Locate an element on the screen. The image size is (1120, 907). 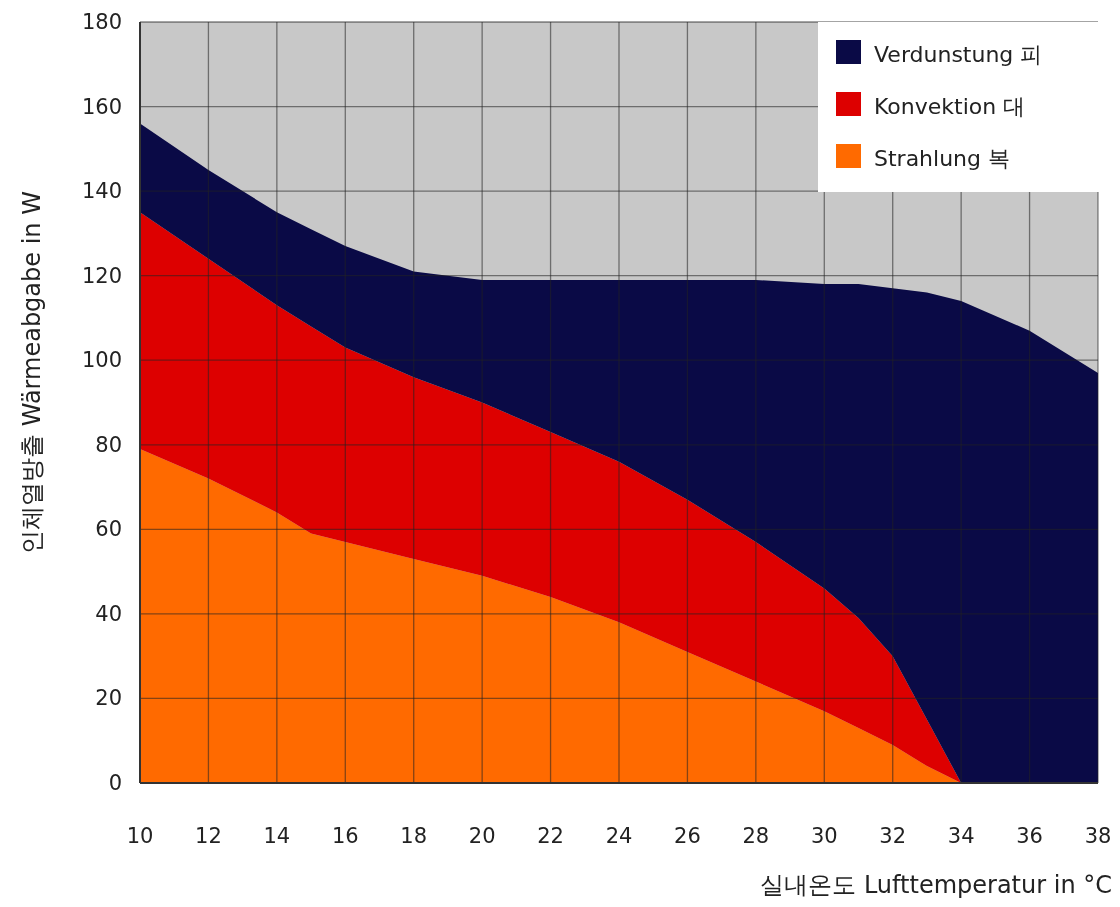
x-tick-label: 16 is located at coordinates (345, 836).